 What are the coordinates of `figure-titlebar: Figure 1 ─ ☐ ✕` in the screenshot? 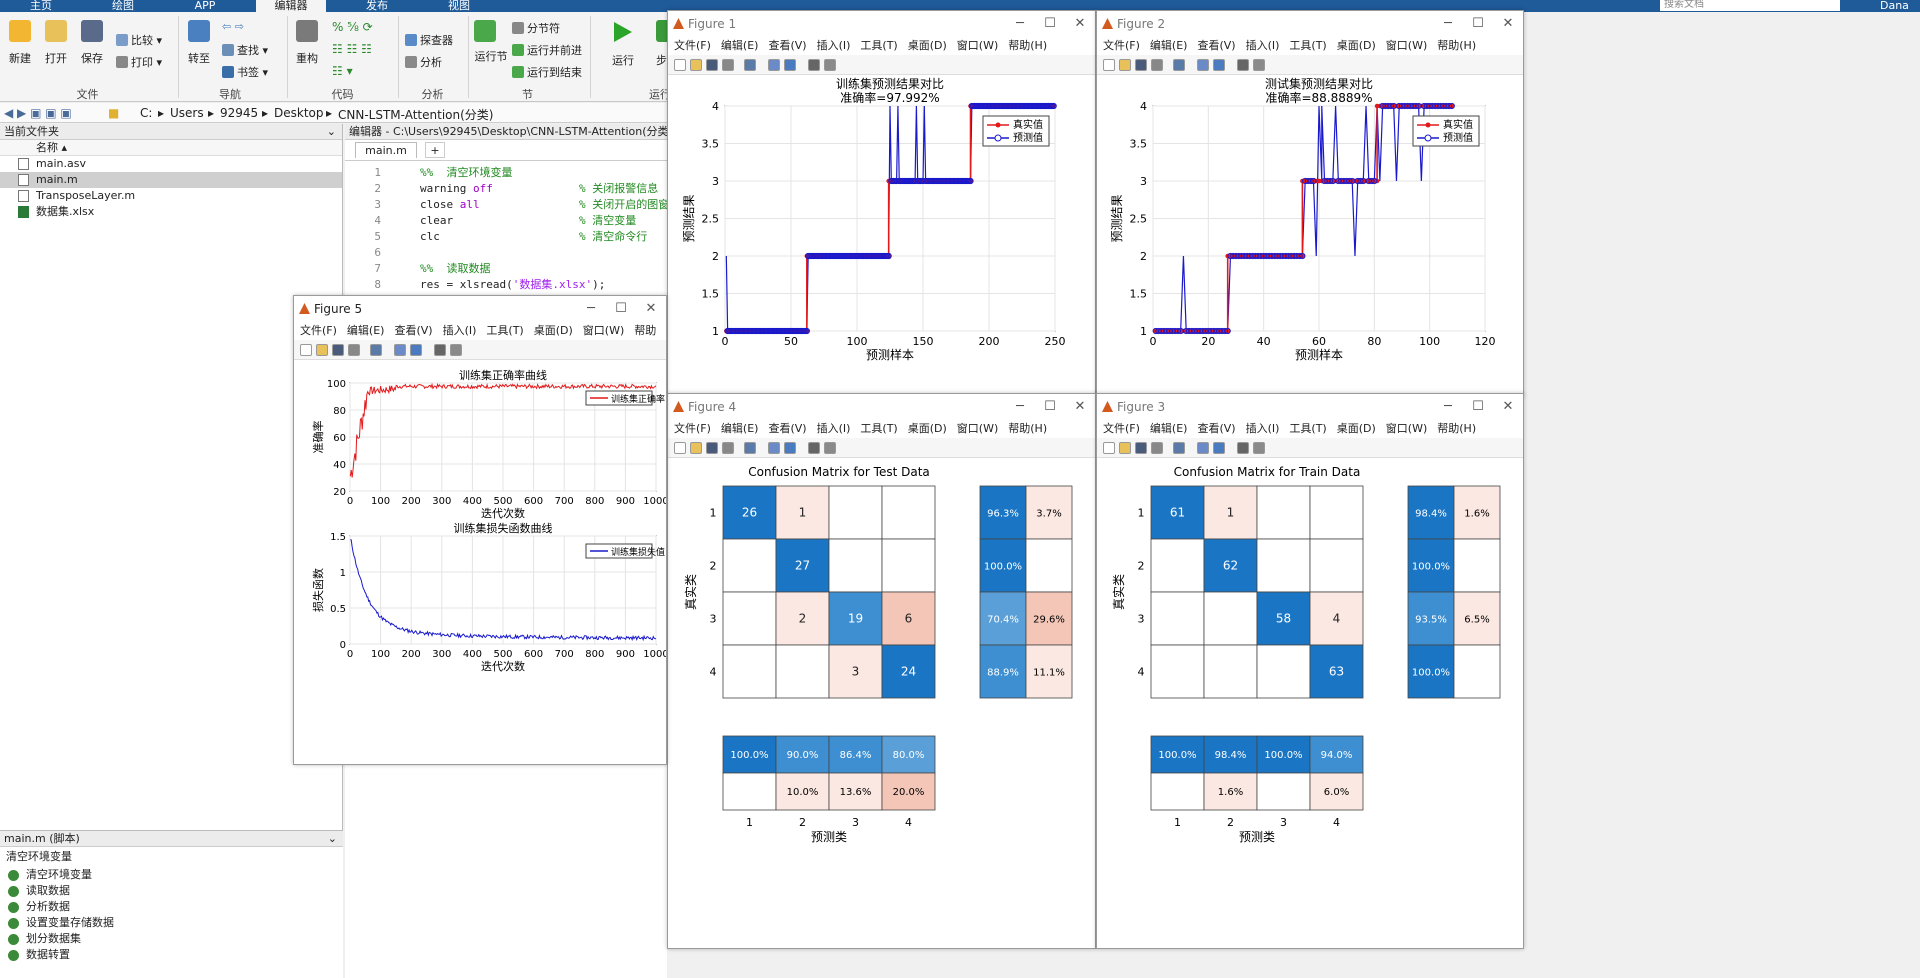 It's located at (881, 24).